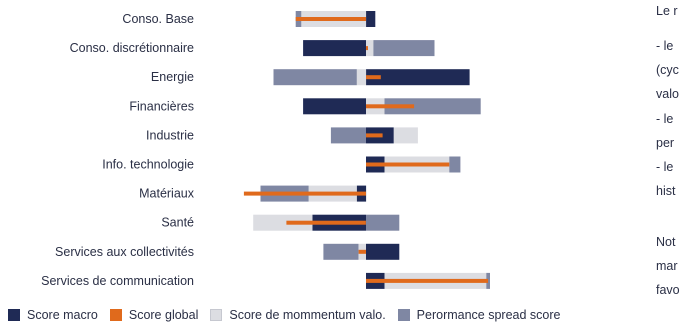 The image size is (682, 323). I want to click on legend-swatch-performance-spread, so click(403, 315).